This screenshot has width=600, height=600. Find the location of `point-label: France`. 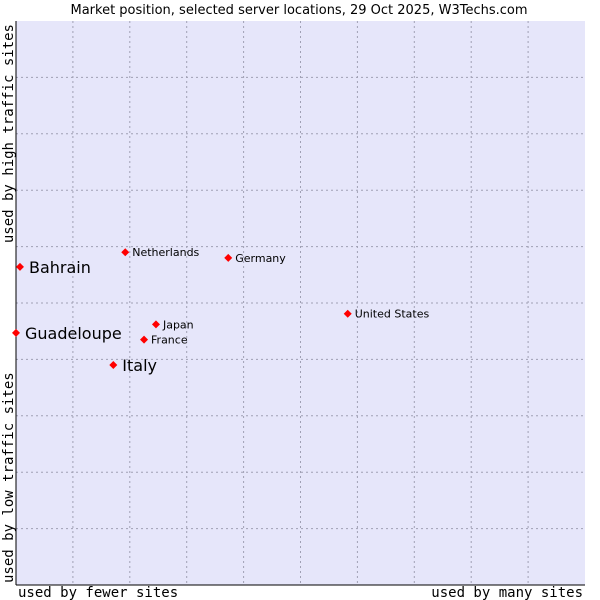

point-label: France is located at coordinates (169, 340).